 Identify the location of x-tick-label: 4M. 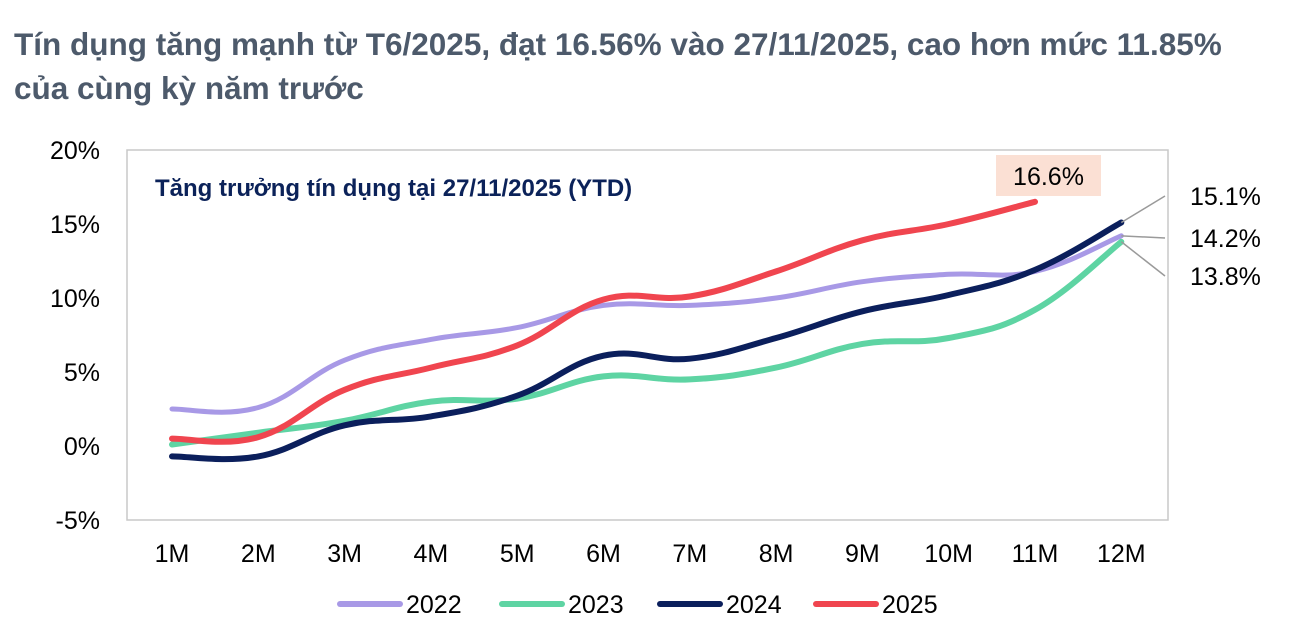
(431, 554).